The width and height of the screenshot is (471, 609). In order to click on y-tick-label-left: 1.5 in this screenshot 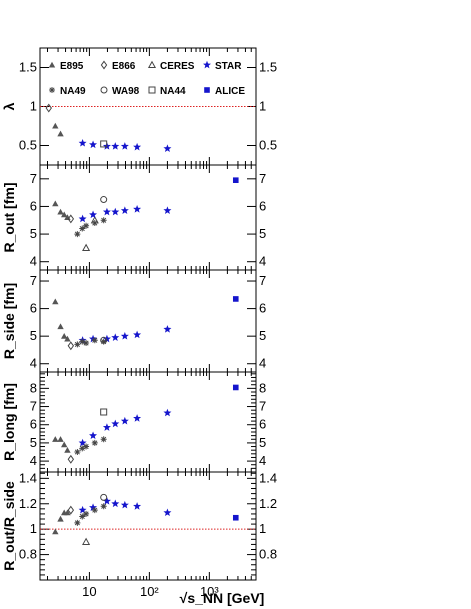, I will do `click(28, 67)`.